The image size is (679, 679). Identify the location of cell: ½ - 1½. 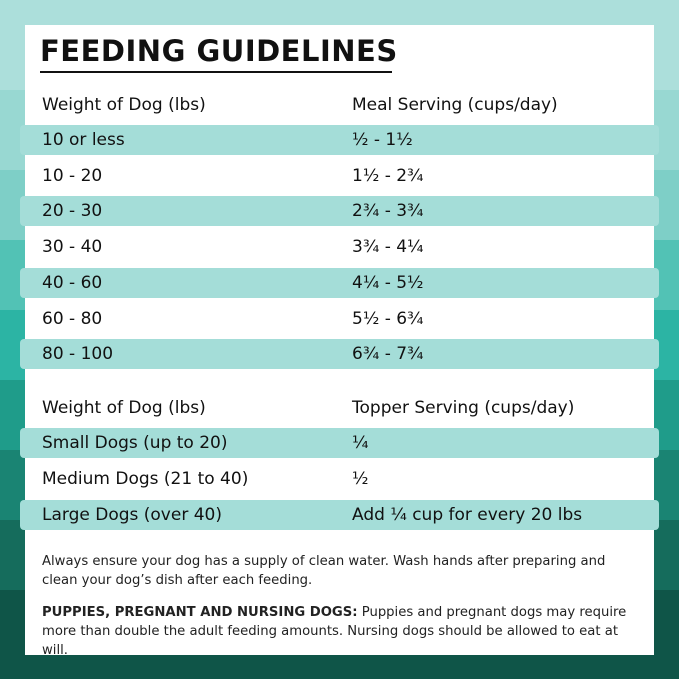
(382, 140).